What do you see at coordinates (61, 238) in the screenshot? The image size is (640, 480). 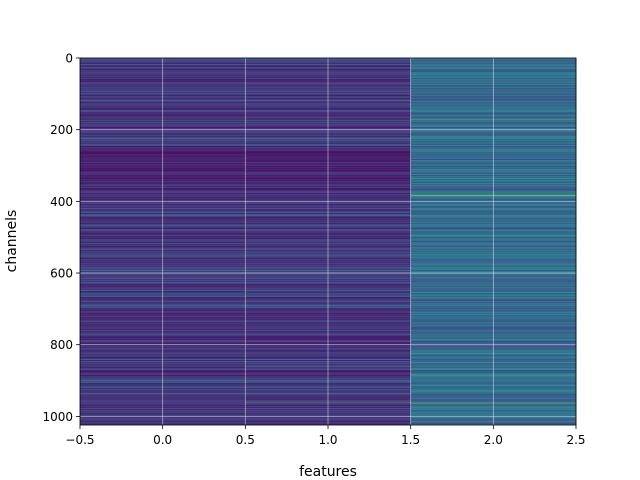 I see `y-axis-ticks: 0 200 400 600 800 1000` at bounding box center [61, 238].